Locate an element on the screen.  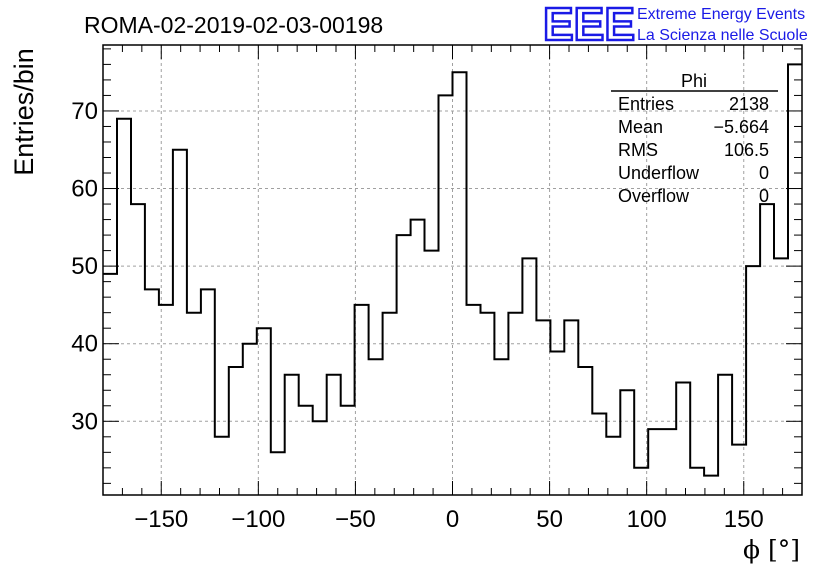
y-tick-label: 70 is located at coordinates (84, 111).